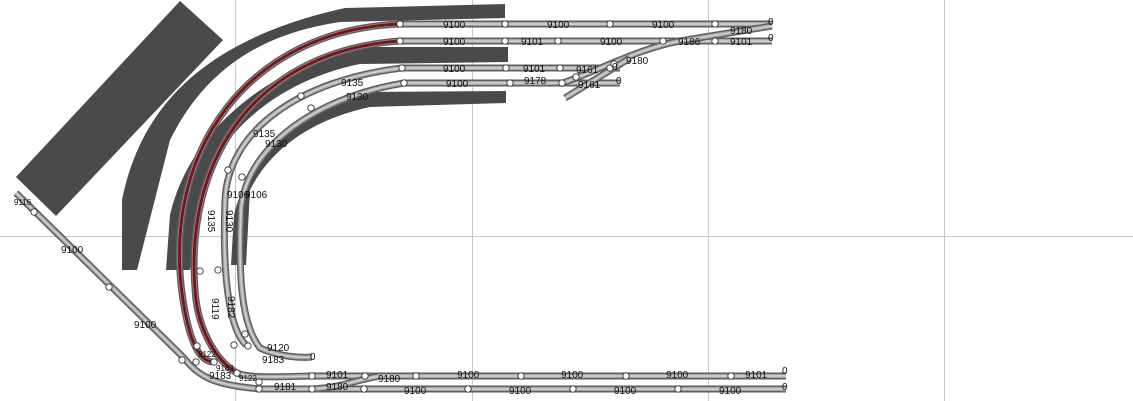  What do you see at coordinates (320, 220) in the screenshot?
I see `track-curve-b` at bounding box center [320, 220].